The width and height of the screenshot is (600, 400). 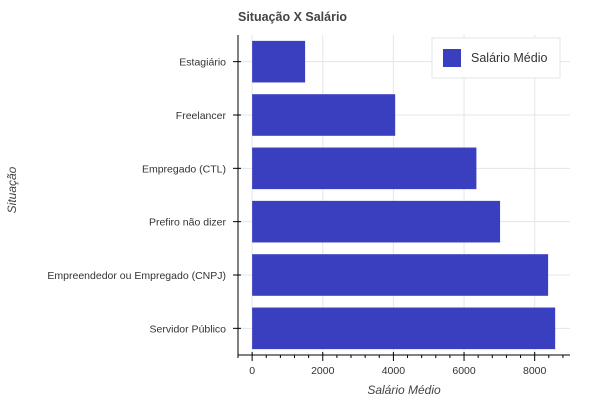 What do you see at coordinates (202, 63) in the screenshot?
I see `y-tick-label: Estagiário` at bounding box center [202, 63].